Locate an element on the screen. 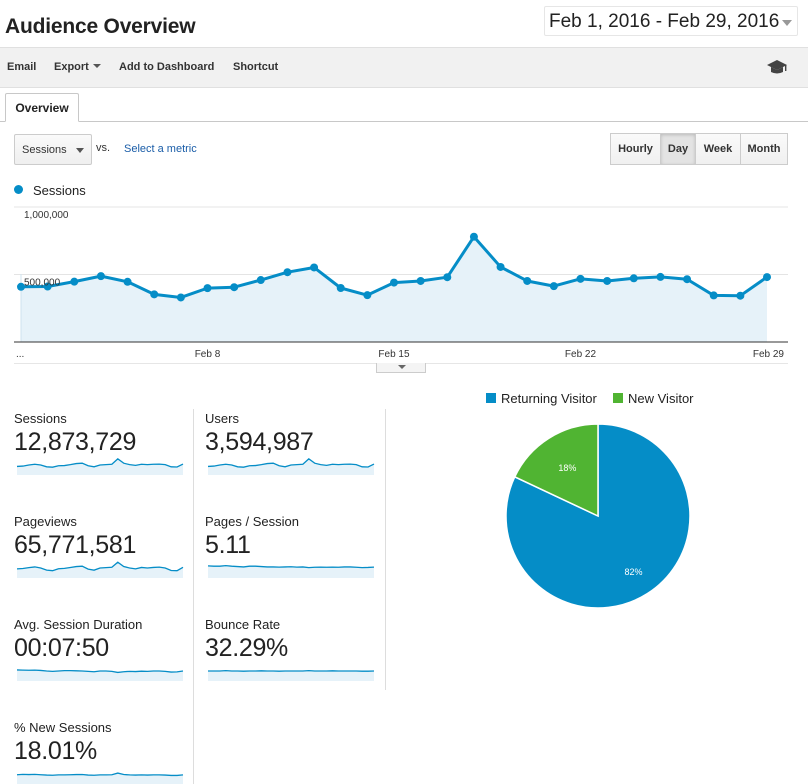 Image resolution: width=808 pixels, height=784 pixels. metric-card-value: 12,873,729 is located at coordinates (75, 442).